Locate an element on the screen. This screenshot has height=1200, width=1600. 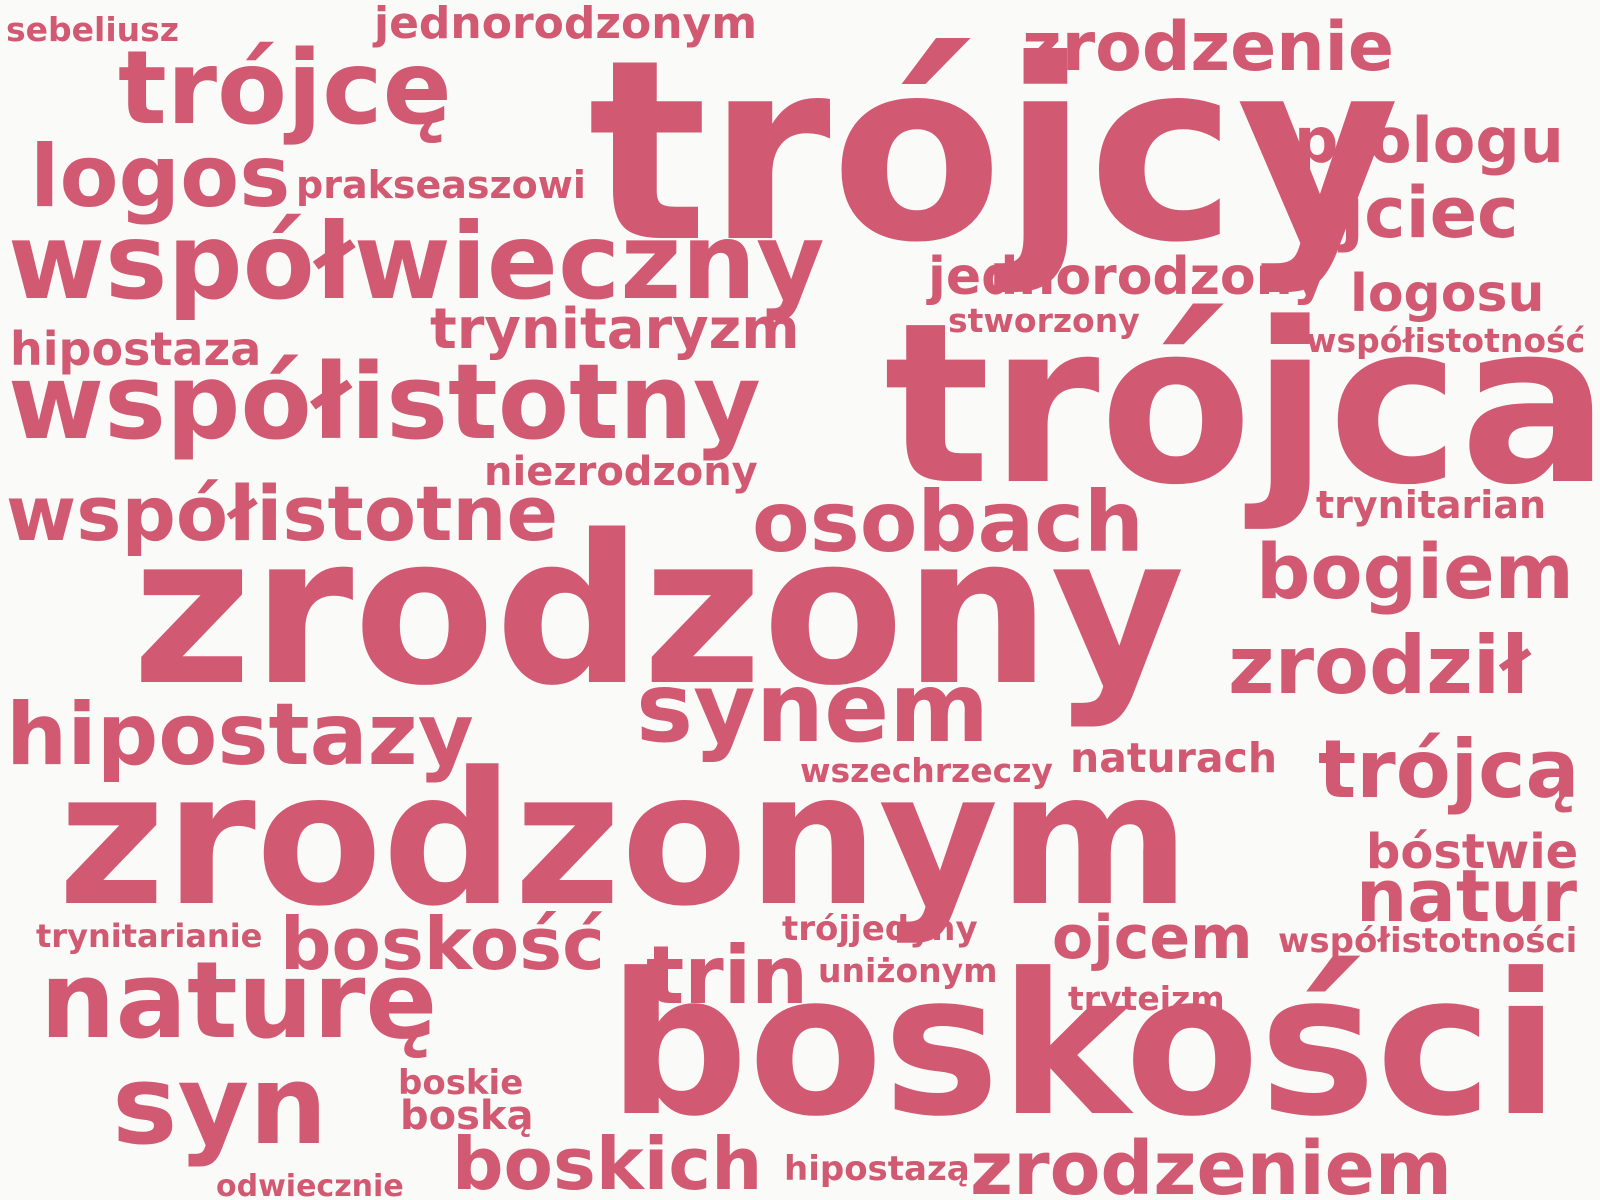
word: hipostazy is located at coordinates (240, 735).